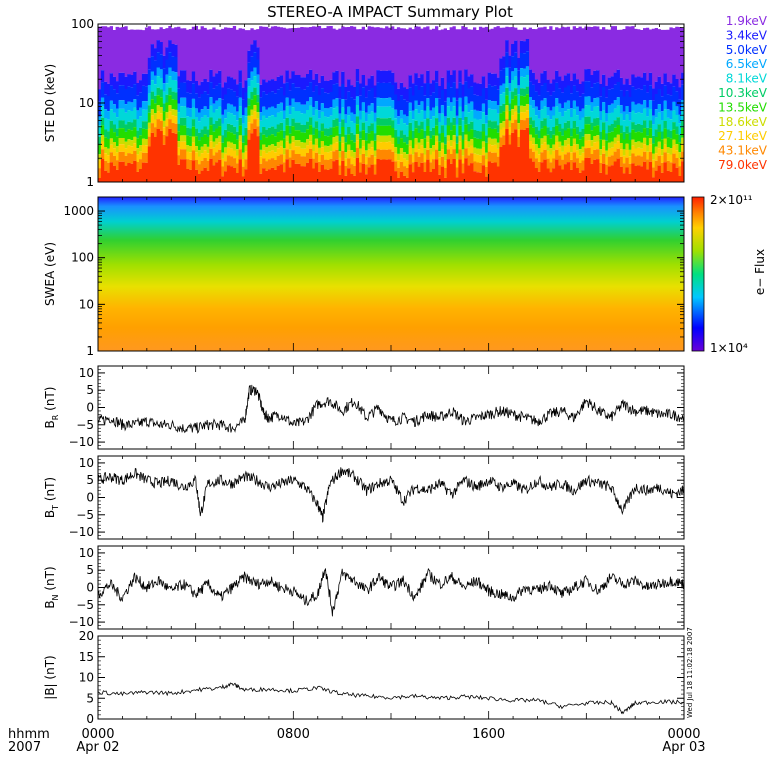  Describe the element at coordinates (391, 495) in the screenshot. I see `bt-series-line` at that location.